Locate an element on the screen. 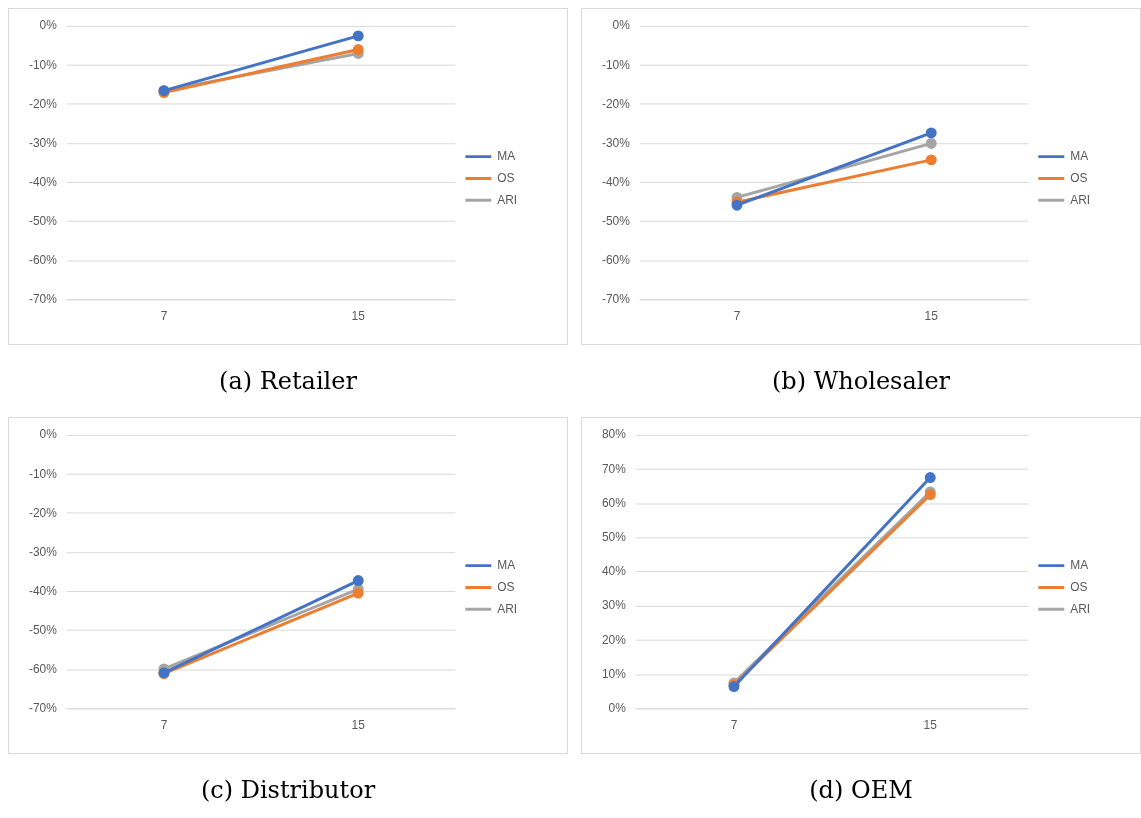  y-tick-label: 40% is located at coordinates (614, 571).